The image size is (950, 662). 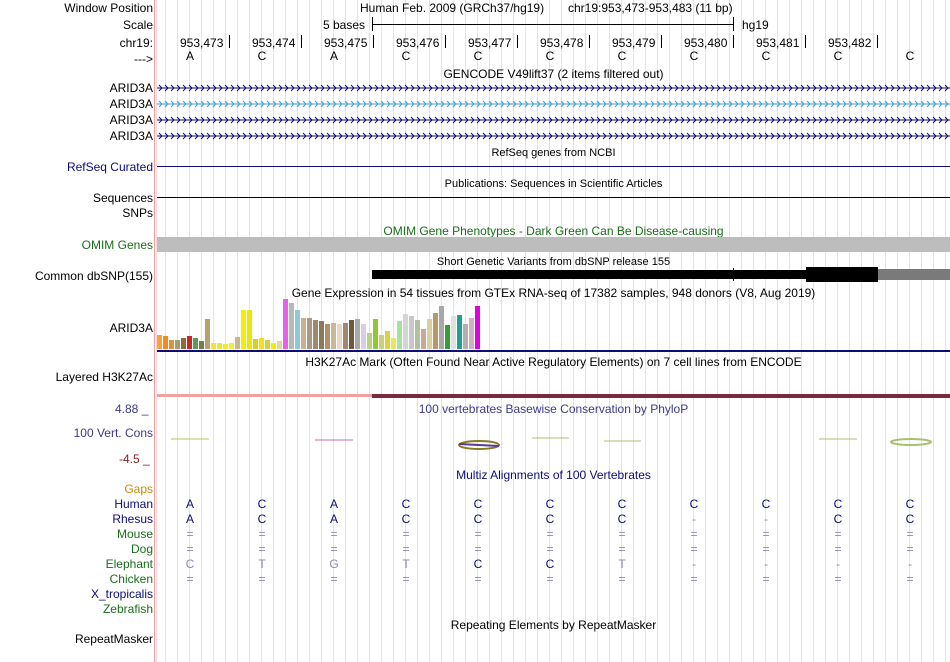 What do you see at coordinates (93, 276) in the screenshot?
I see `dbsnp-label: Common dbSNP(155)` at bounding box center [93, 276].